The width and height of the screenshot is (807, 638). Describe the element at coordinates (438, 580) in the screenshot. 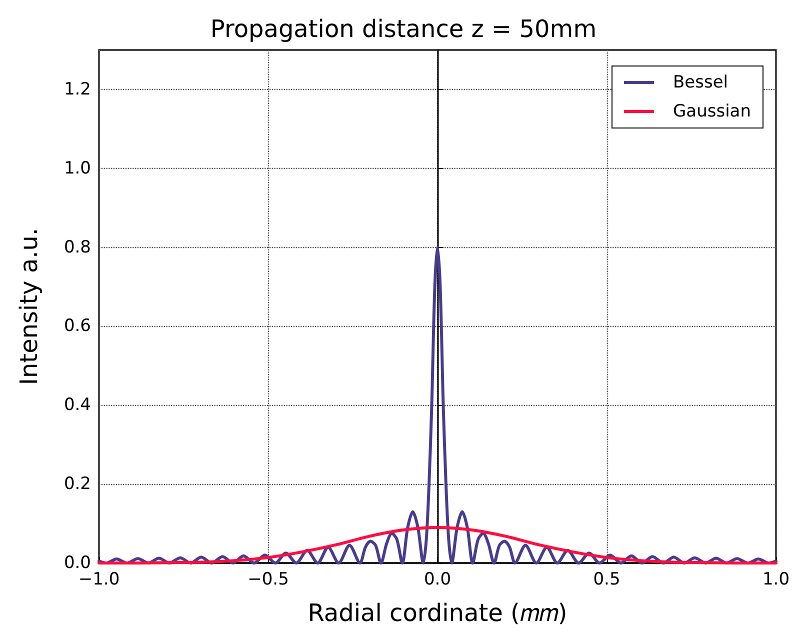

I see `x-tick-label: 0.0` at that location.